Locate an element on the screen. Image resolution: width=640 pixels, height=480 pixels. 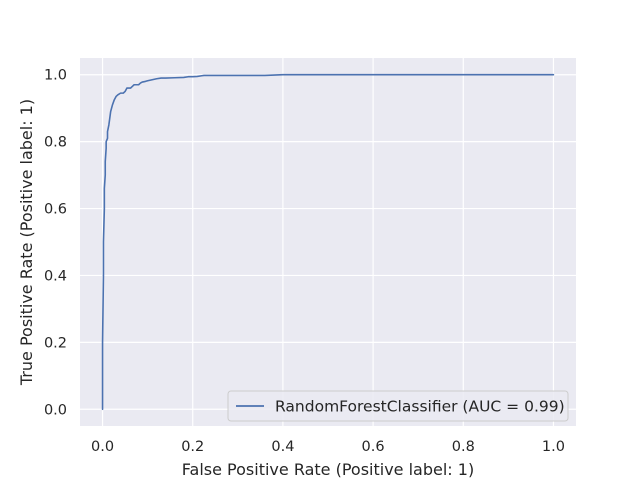
y-tick-label: 0.6 is located at coordinates (55, 210).